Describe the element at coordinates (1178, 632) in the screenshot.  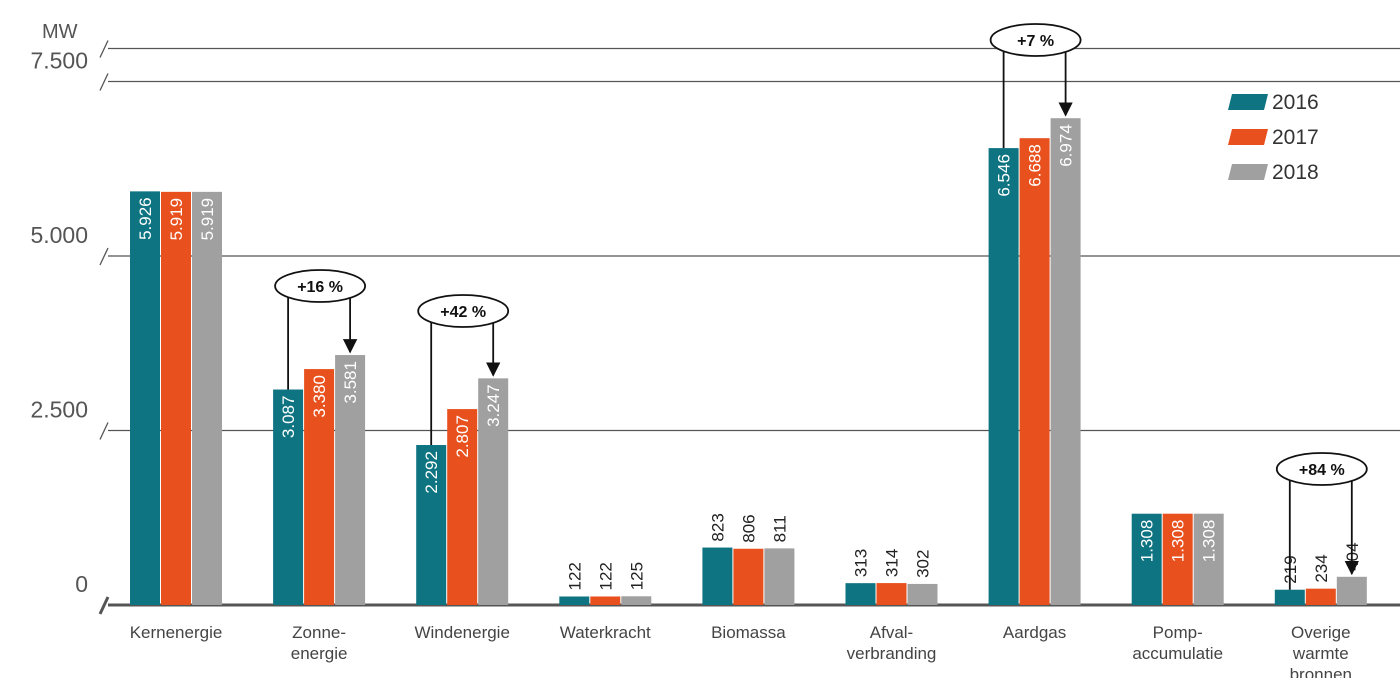
I see `category-label: Pomp-` at that location.